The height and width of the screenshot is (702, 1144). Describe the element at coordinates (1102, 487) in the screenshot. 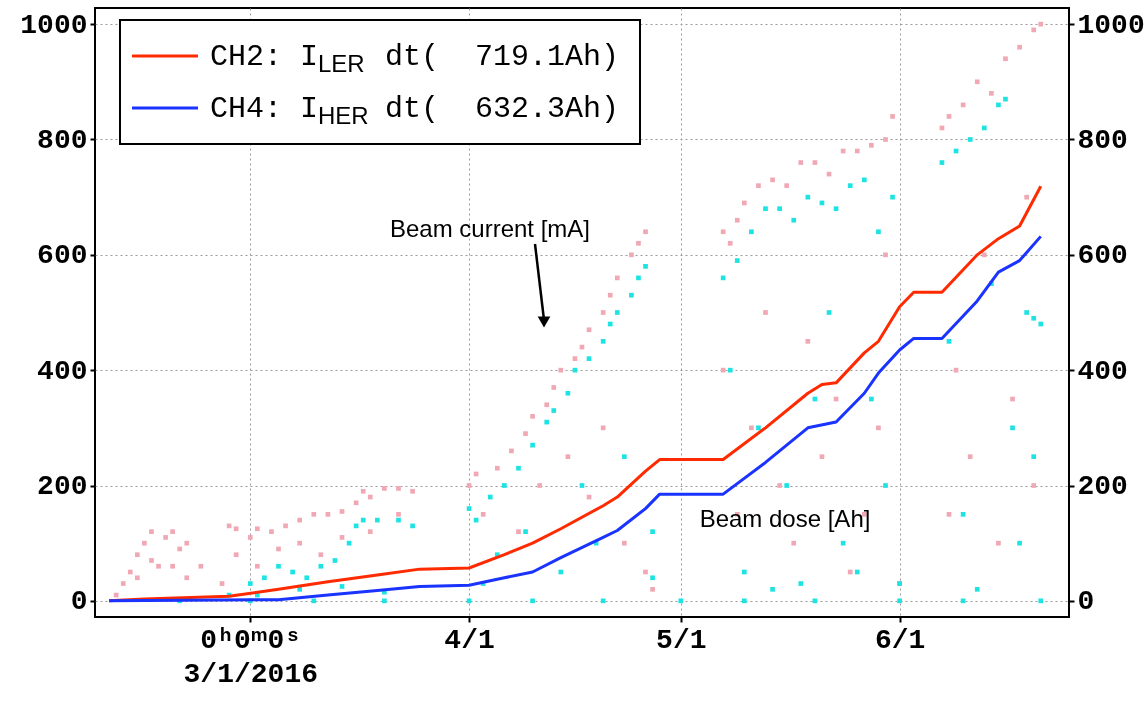

I see `y2-tick-label: 200` at that location.